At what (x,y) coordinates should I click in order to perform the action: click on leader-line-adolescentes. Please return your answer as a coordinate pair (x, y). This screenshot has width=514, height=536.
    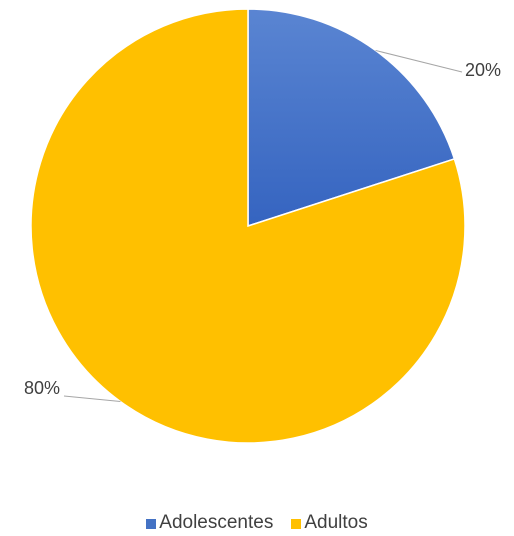
    Looking at the image, I should click on (419, 61).